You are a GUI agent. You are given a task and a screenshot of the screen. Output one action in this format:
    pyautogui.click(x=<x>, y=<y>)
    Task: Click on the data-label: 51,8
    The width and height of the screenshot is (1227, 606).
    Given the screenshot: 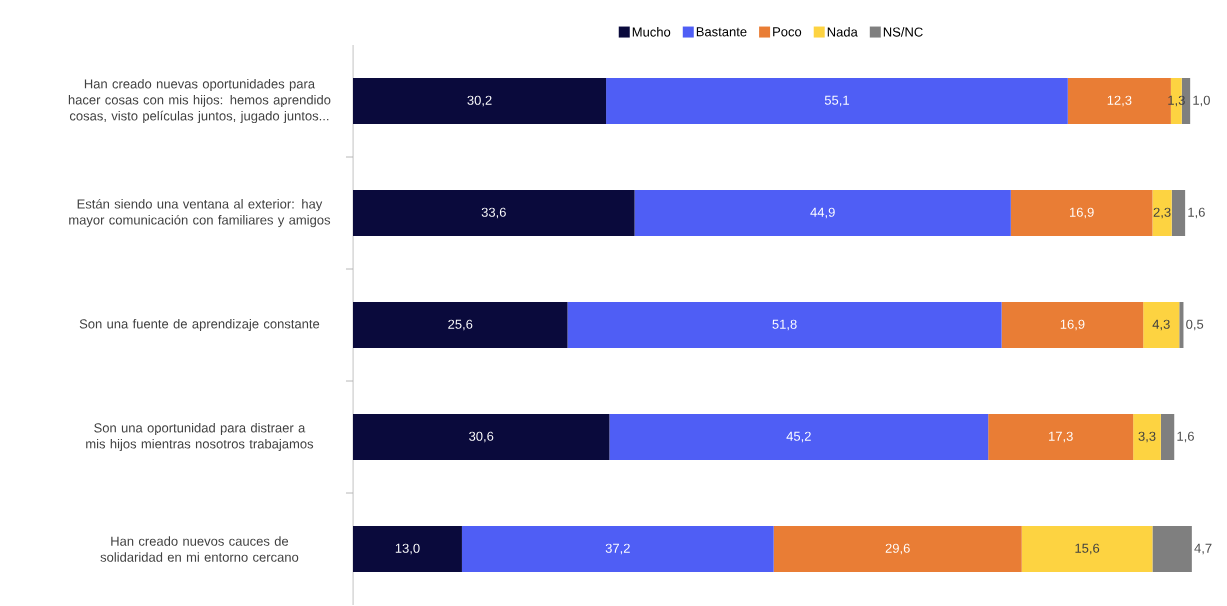 What is the action you would take?
    pyautogui.click(x=784, y=325)
    